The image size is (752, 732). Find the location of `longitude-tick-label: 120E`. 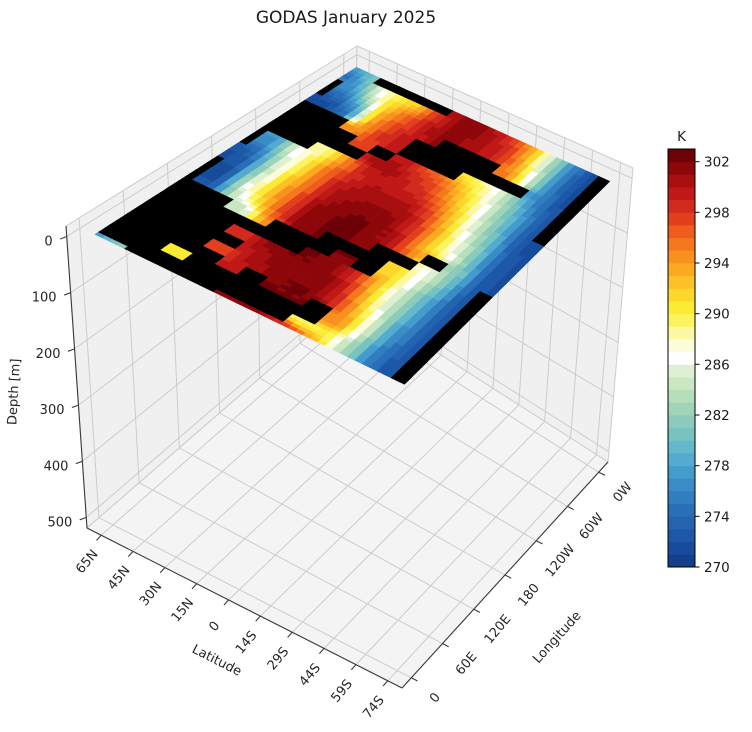

longitude-tick-label: 120E is located at coordinates (498, 629).